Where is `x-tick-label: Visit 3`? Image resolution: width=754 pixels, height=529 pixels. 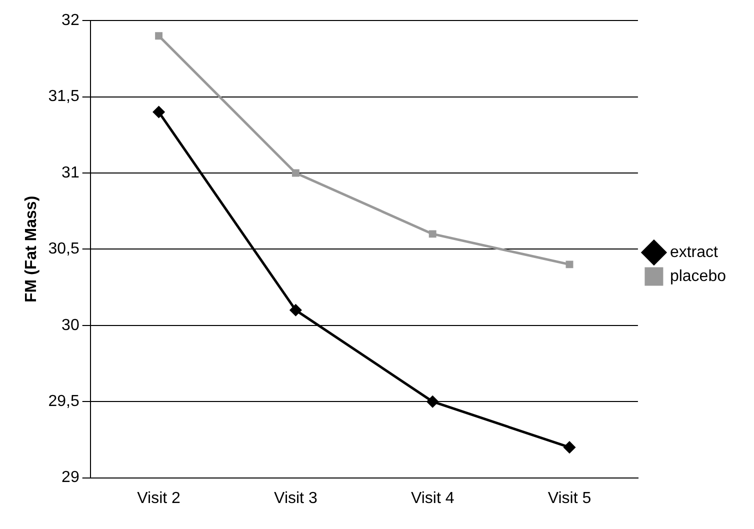 x-tick-label: Visit 3 is located at coordinates (296, 498).